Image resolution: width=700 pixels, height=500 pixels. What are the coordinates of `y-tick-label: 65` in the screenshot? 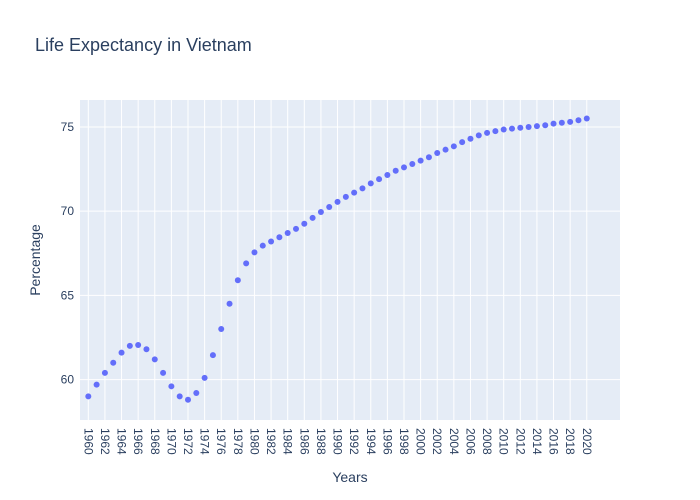 It's located at (68, 295).